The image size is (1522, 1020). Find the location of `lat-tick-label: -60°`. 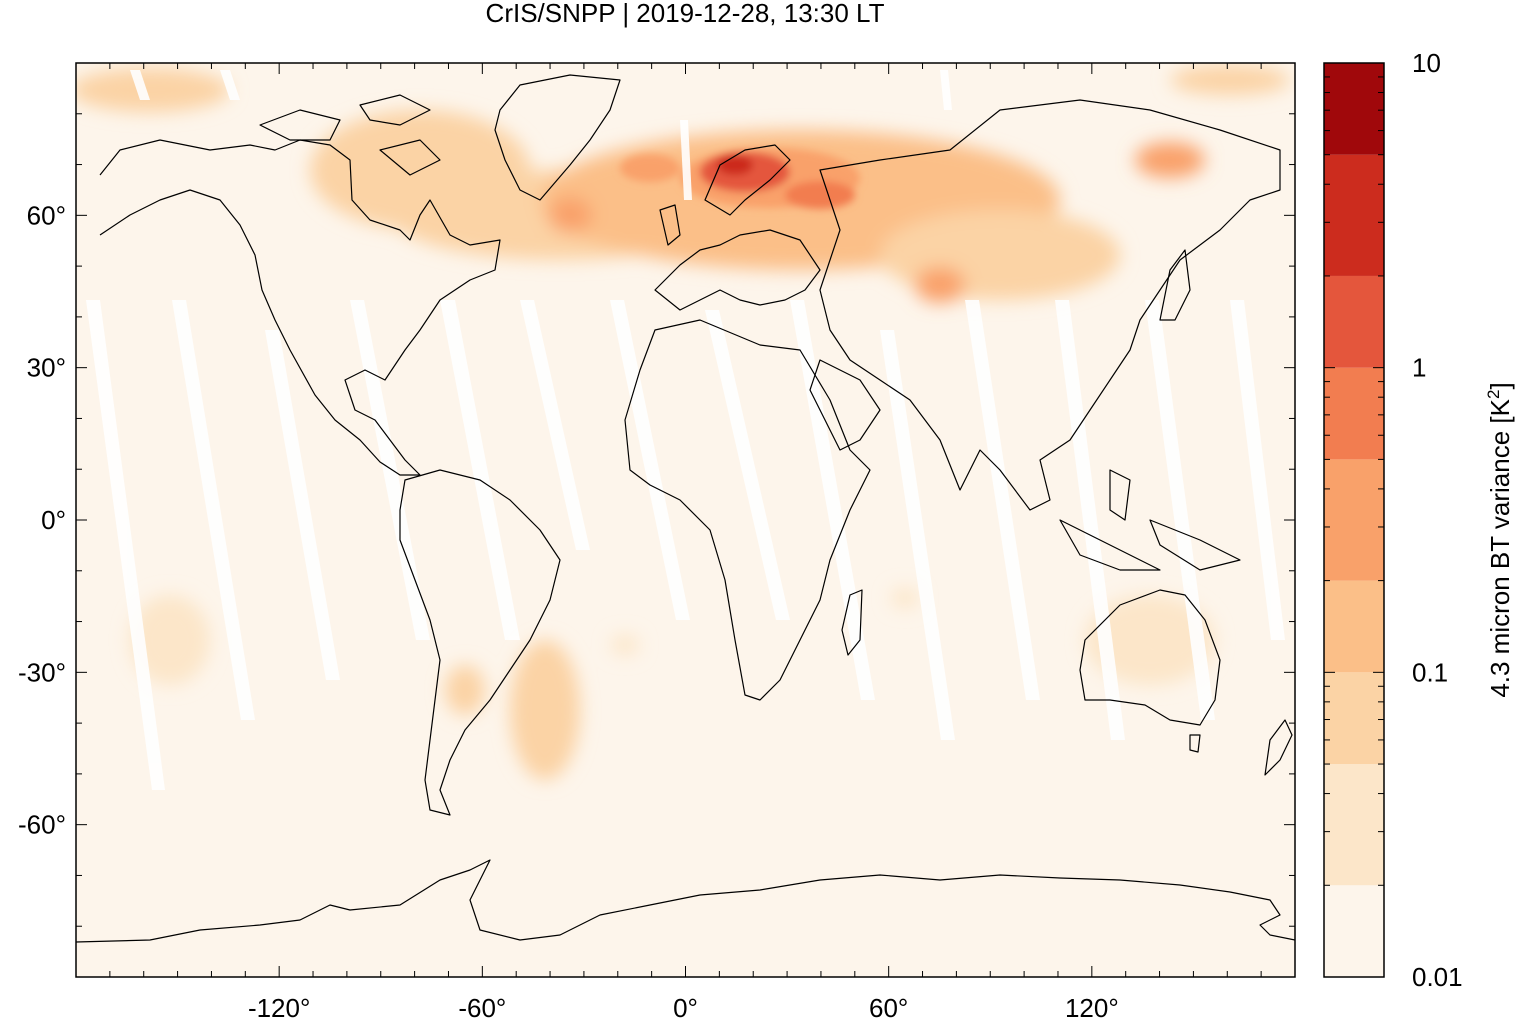

lat-tick-label: -60° is located at coordinates (42, 825).